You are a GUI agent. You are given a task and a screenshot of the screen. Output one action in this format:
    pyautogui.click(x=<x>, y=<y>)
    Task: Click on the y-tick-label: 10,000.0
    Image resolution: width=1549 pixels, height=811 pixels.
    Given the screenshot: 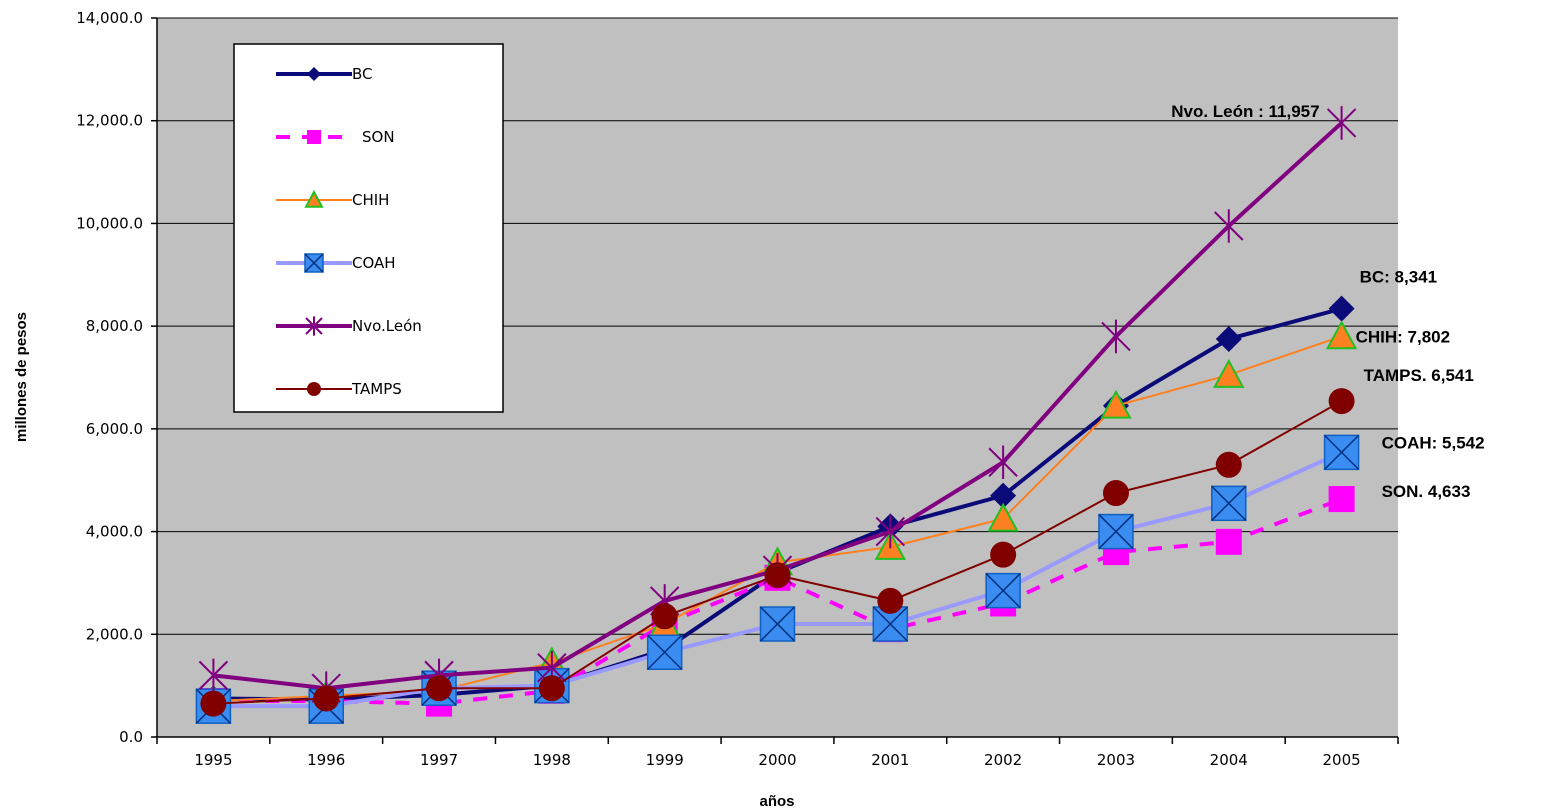 What is the action you would take?
    pyautogui.click(x=109, y=223)
    